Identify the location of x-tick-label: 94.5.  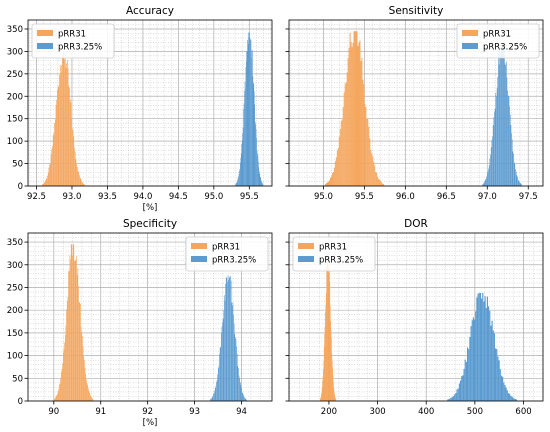
(178, 197).